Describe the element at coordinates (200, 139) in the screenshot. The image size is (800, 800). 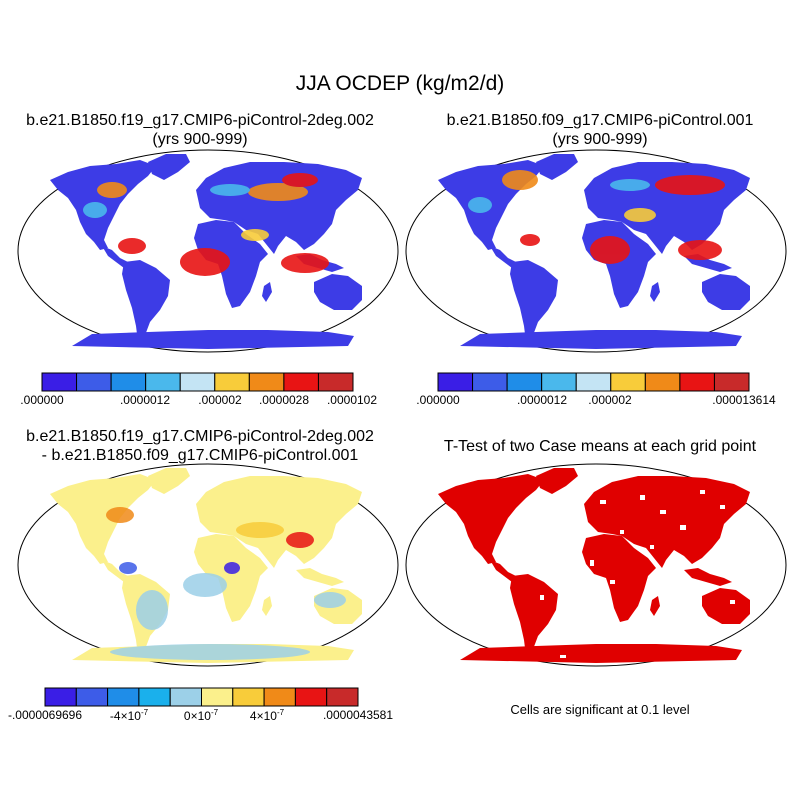
I see `panel-title-case1-line2: (yrs 900-999)` at that location.